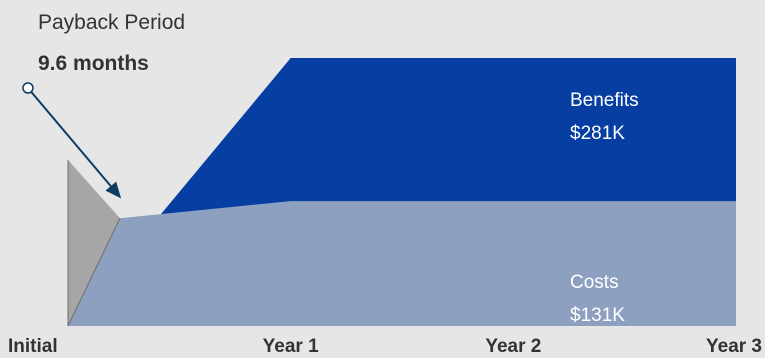 The height and width of the screenshot is (358, 765). What do you see at coordinates (72, 140) in the screenshot?
I see `payback-arrow-line` at bounding box center [72, 140].